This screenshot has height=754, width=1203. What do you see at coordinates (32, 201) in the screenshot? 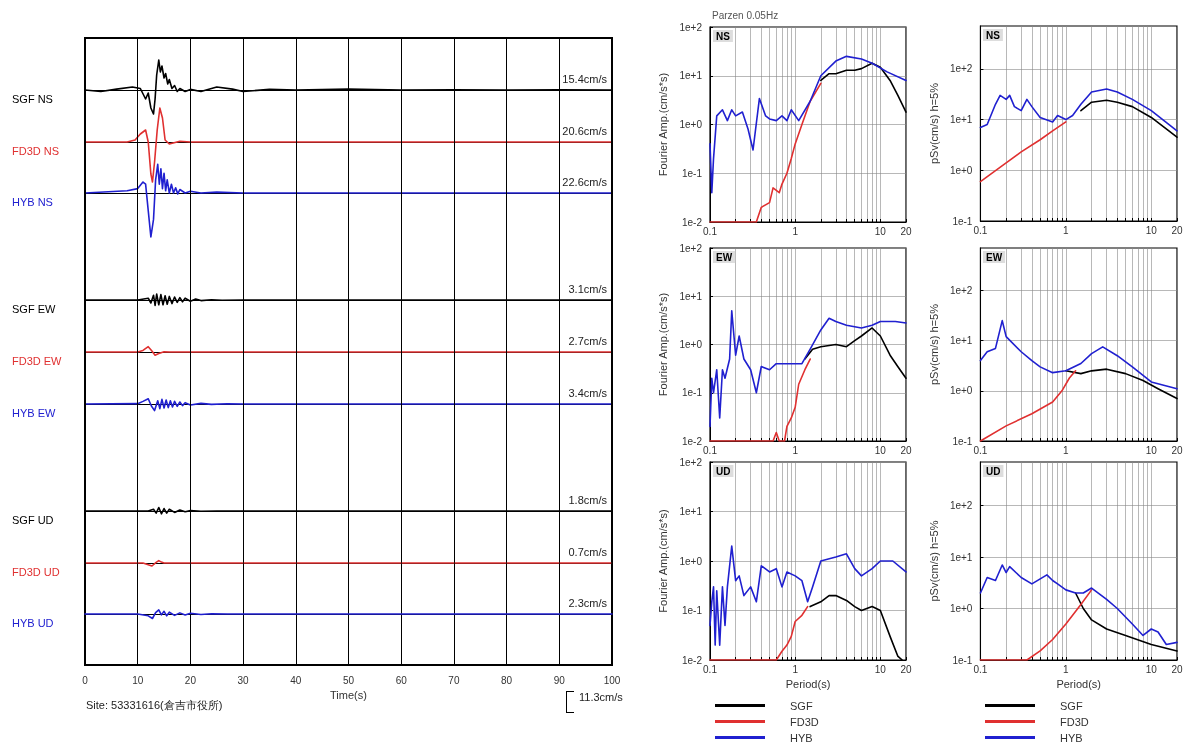
I see `text: HYB NS` at bounding box center [32, 201].